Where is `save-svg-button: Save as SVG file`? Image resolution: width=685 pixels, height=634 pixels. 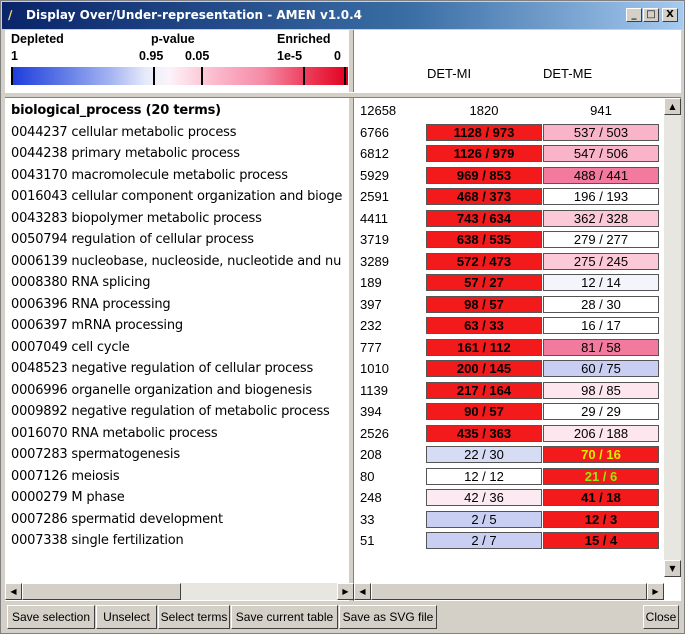
save-svg-button: Save as SVG file is located at coordinates (388, 617).